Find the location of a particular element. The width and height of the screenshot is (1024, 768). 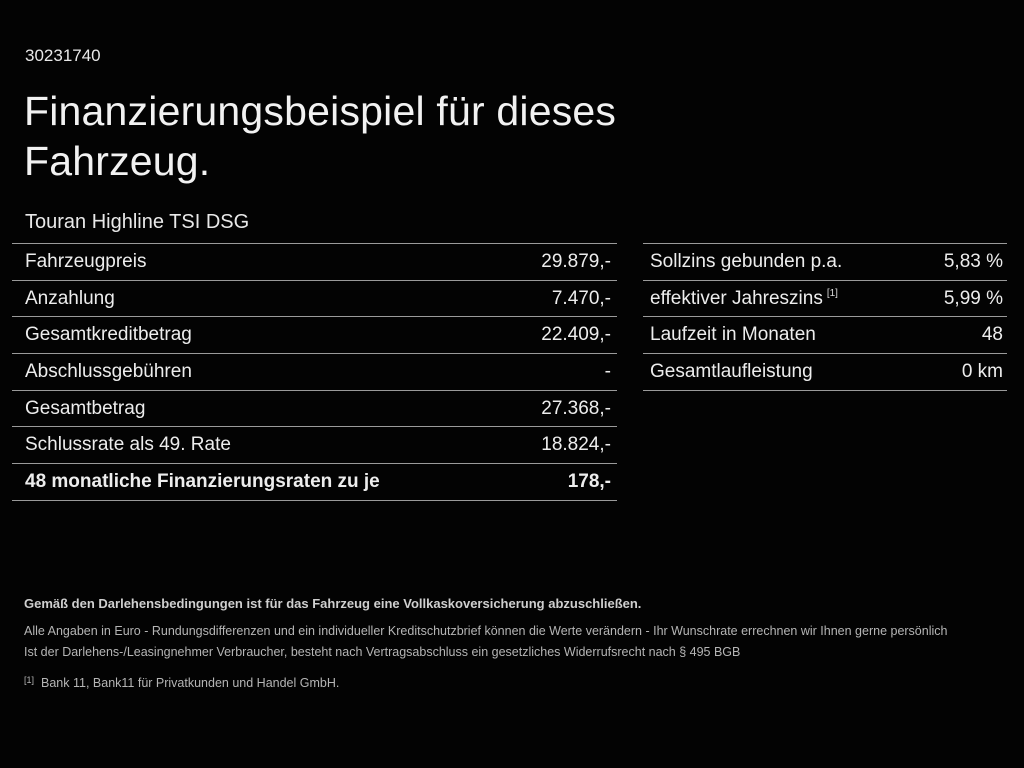

table-row-anzahlung: Anzahlung 7.470,- is located at coordinates (314, 298).